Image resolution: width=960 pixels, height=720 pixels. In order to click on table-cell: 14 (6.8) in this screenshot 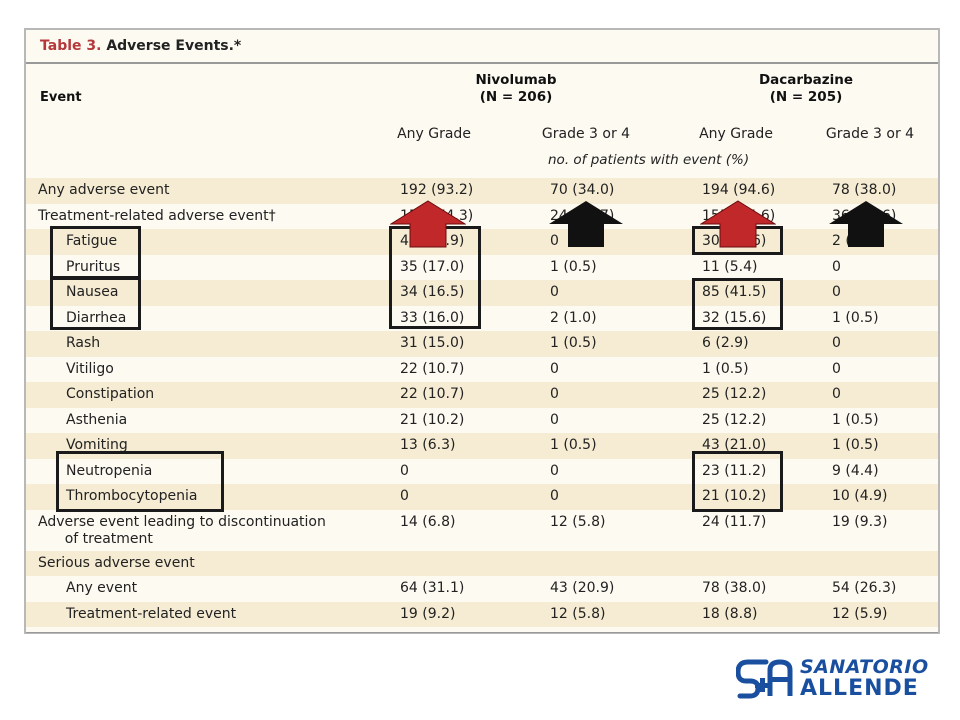, I will do `click(428, 521)`.